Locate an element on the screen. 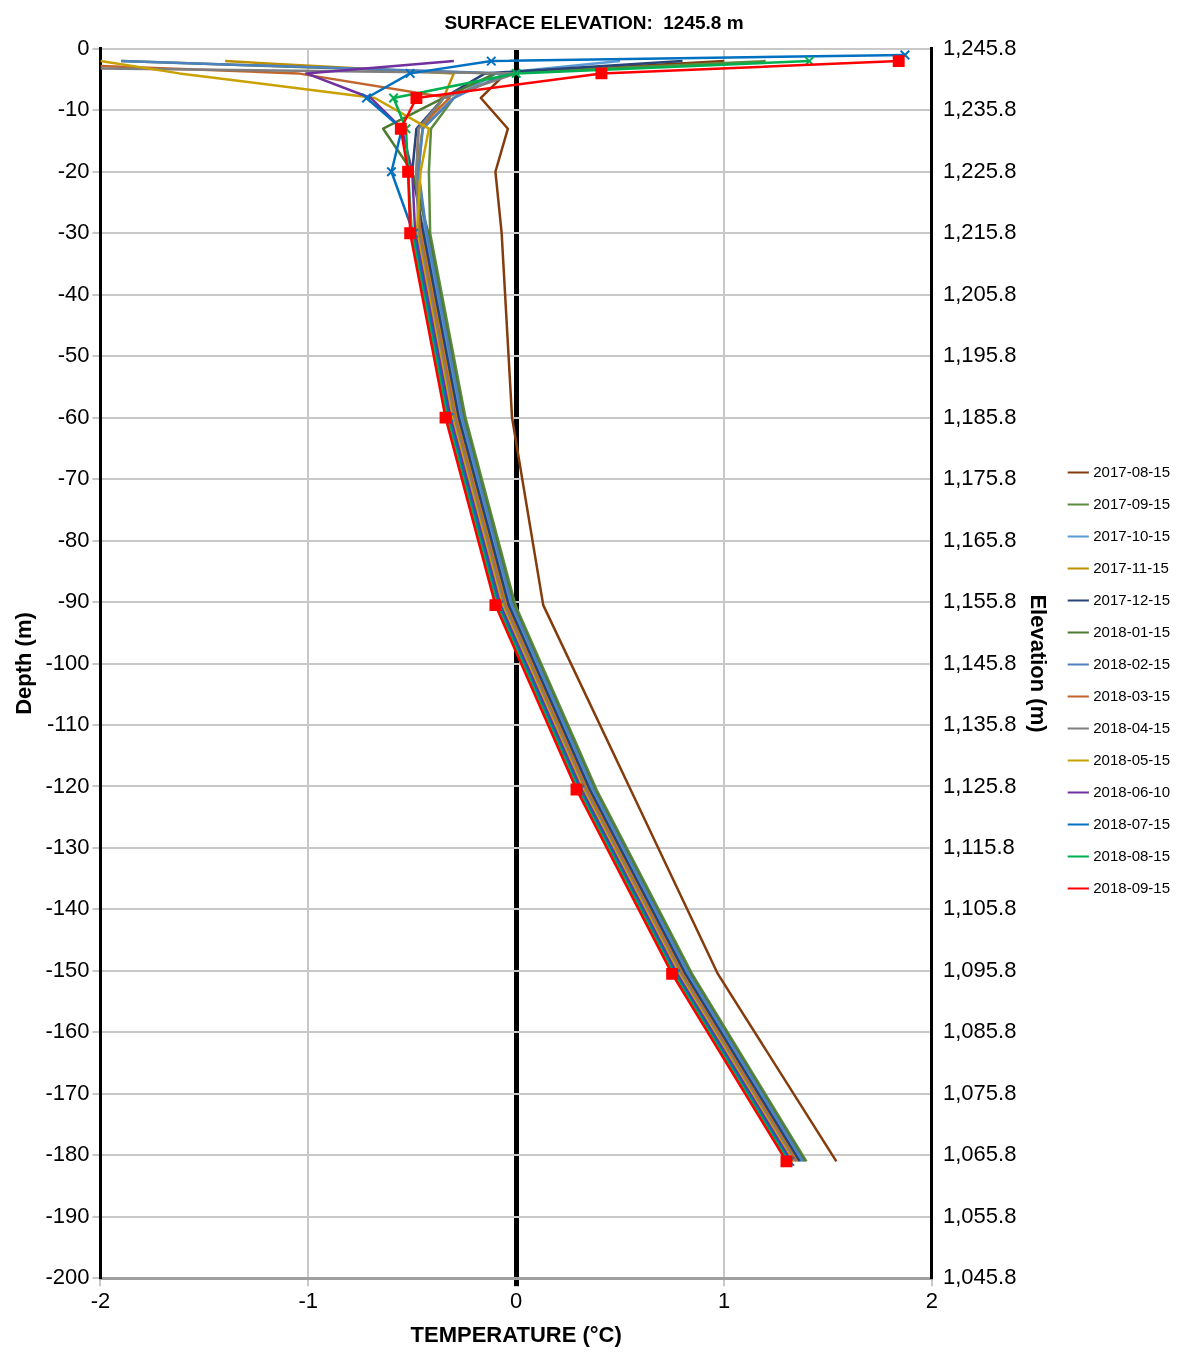 The height and width of the screenshot is (1361, 1194). legend-label: 2018-08-15 is located at coordinates (1132, 855).